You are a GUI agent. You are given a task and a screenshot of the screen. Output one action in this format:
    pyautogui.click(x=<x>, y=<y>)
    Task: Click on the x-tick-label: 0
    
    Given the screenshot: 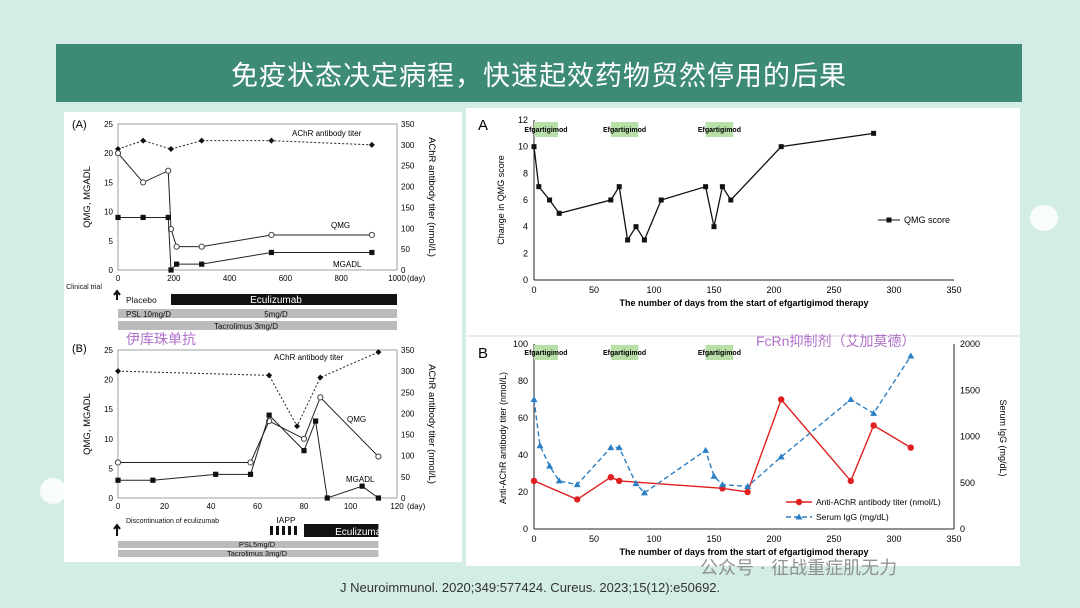 What is the action you would take?
    pyautogui.click(x=533, y=290)
    